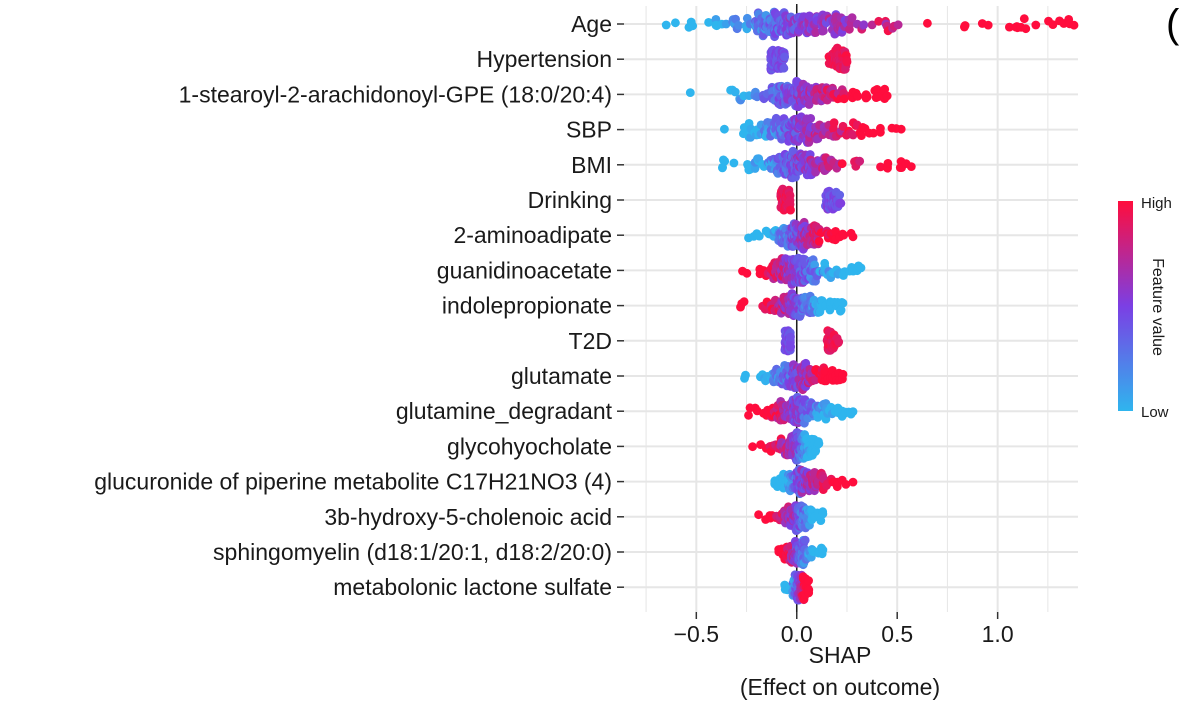  What do you see at coordinates (840, 687) in the screenshot?
I see `x-axis-subtitle: (Effect on outcome)` at bounding box center [840, 687].